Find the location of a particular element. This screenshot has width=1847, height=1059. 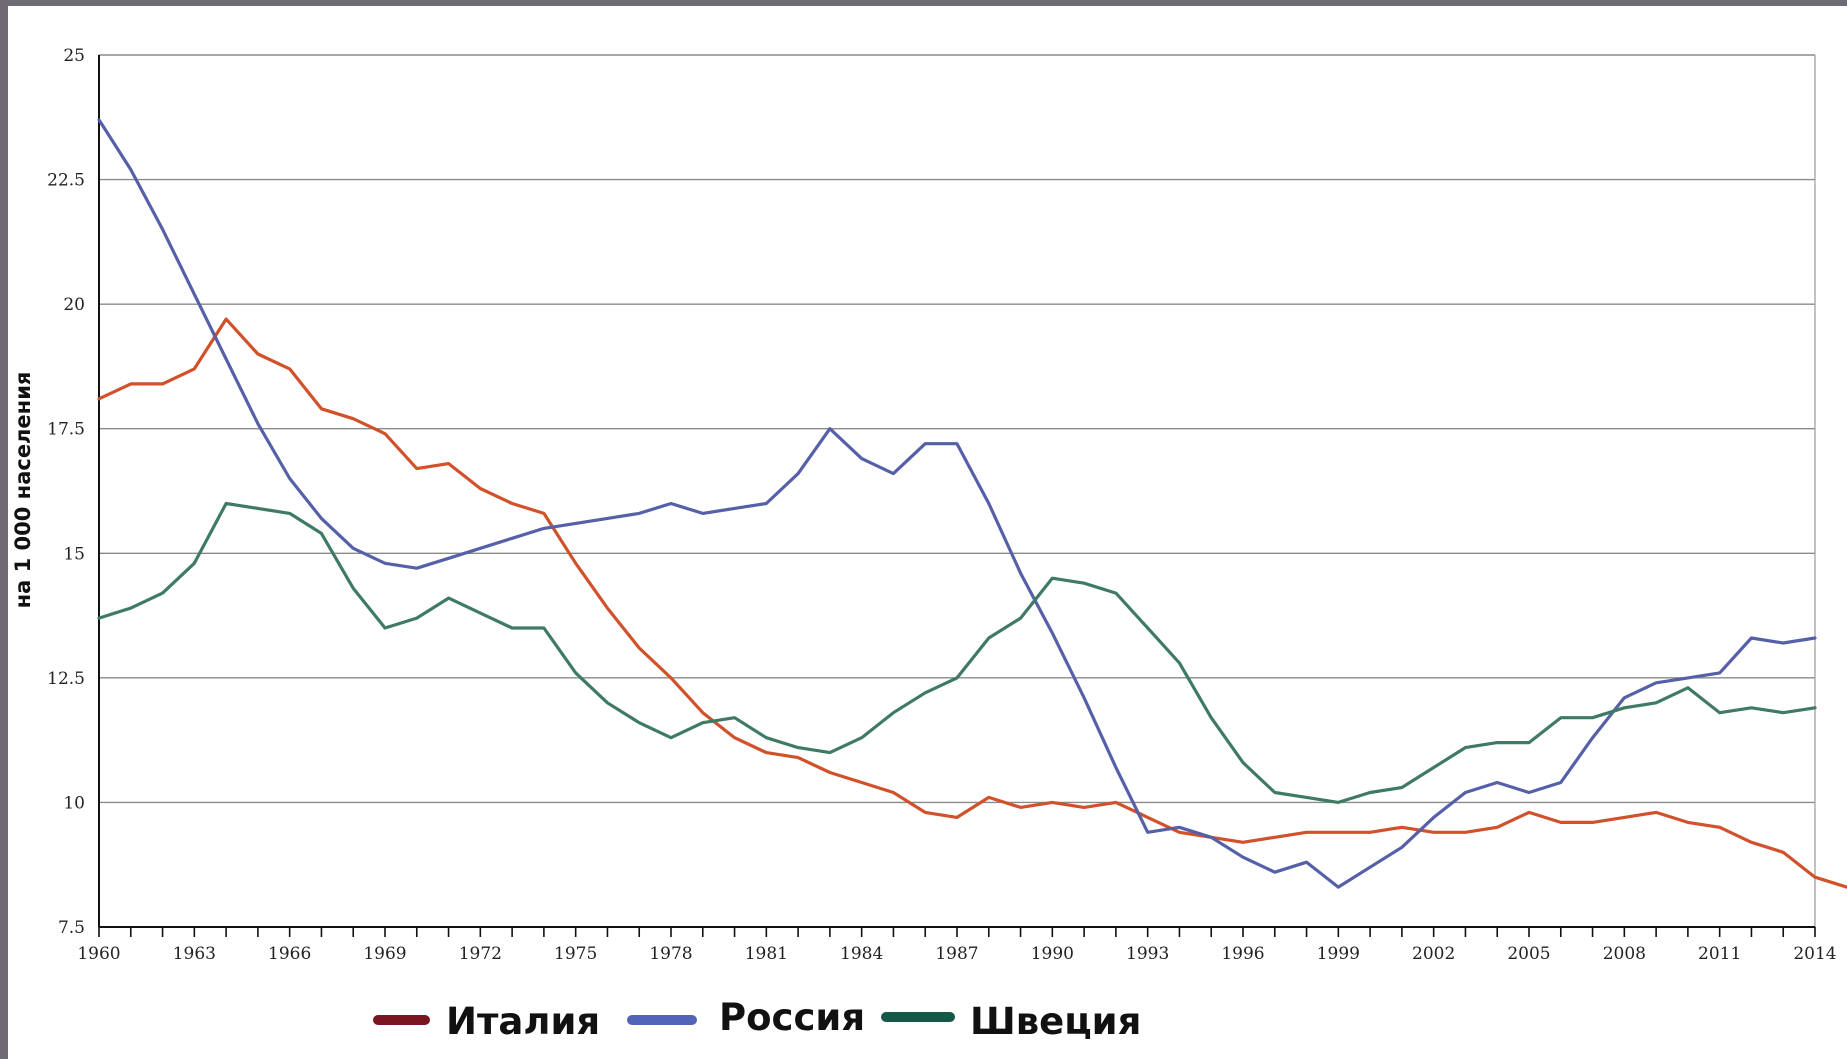

y-axis-label: на 1 000 населения is located at coordinates (23, 490).